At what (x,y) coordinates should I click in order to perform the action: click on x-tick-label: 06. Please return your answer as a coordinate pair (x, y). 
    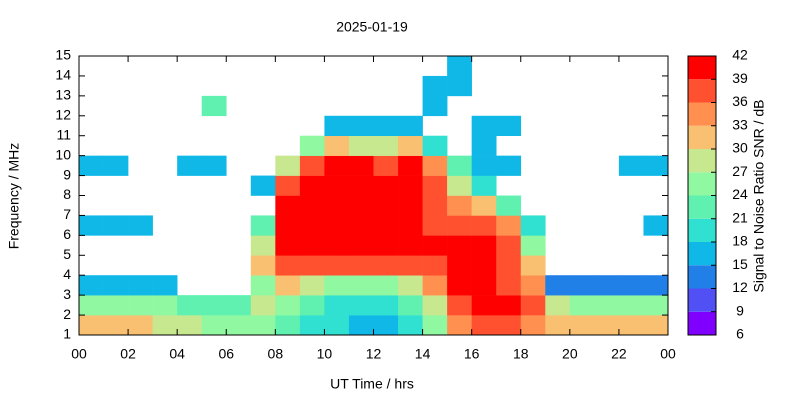
    Looking at the image, I should click on (226, 354).